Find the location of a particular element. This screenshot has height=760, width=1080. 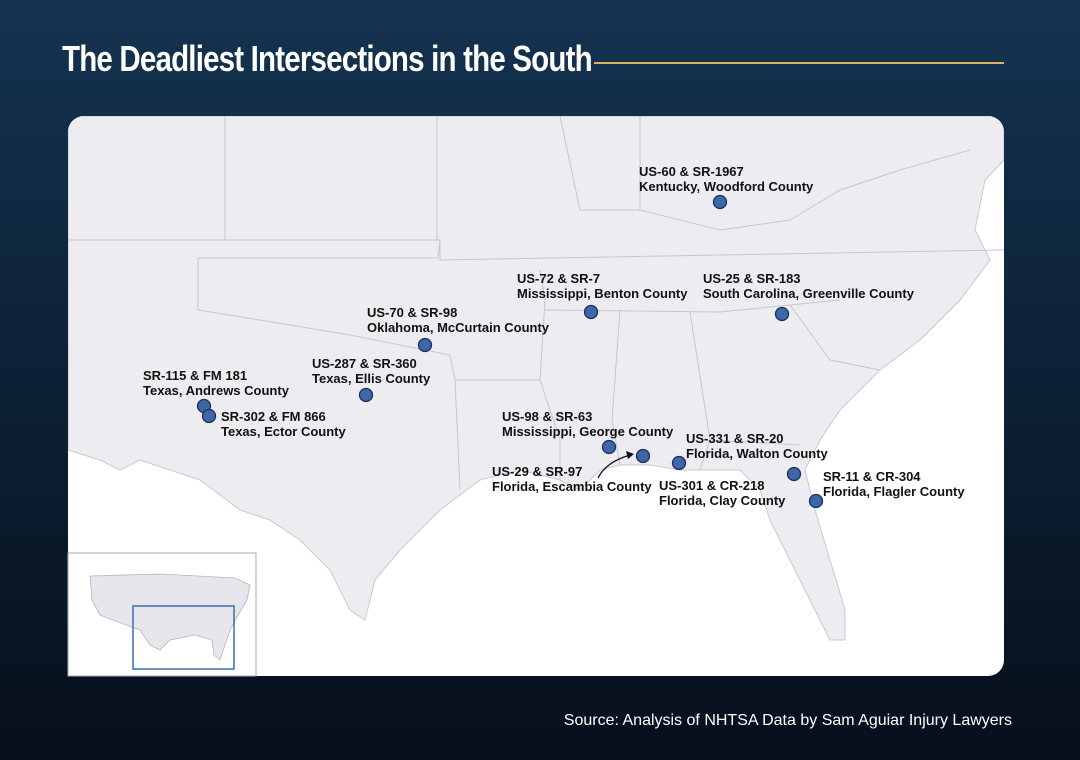

location-road: US-72 & SR-7 is located at coordinates (558, 278).